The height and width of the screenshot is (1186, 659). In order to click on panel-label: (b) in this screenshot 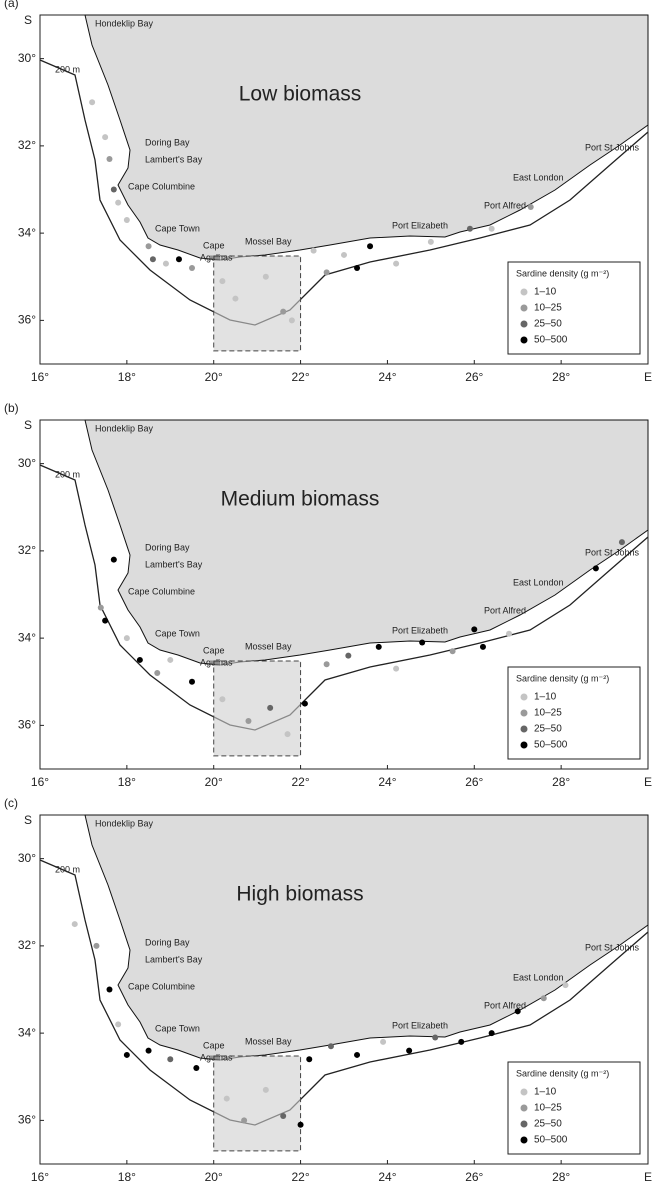, I will do `click(11, 408)`.